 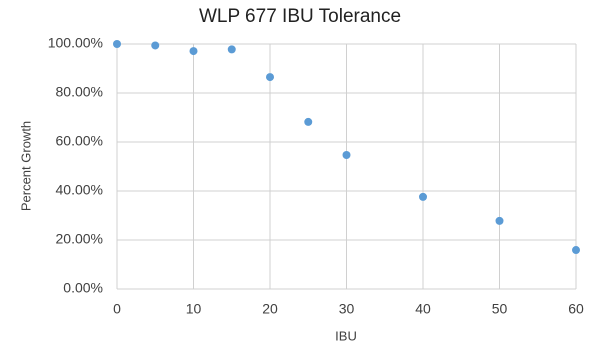 What do you see at coordinates (500, 309) in the screenshot?
I see `x-tick-label: 50` at bounding box center [500, 309].